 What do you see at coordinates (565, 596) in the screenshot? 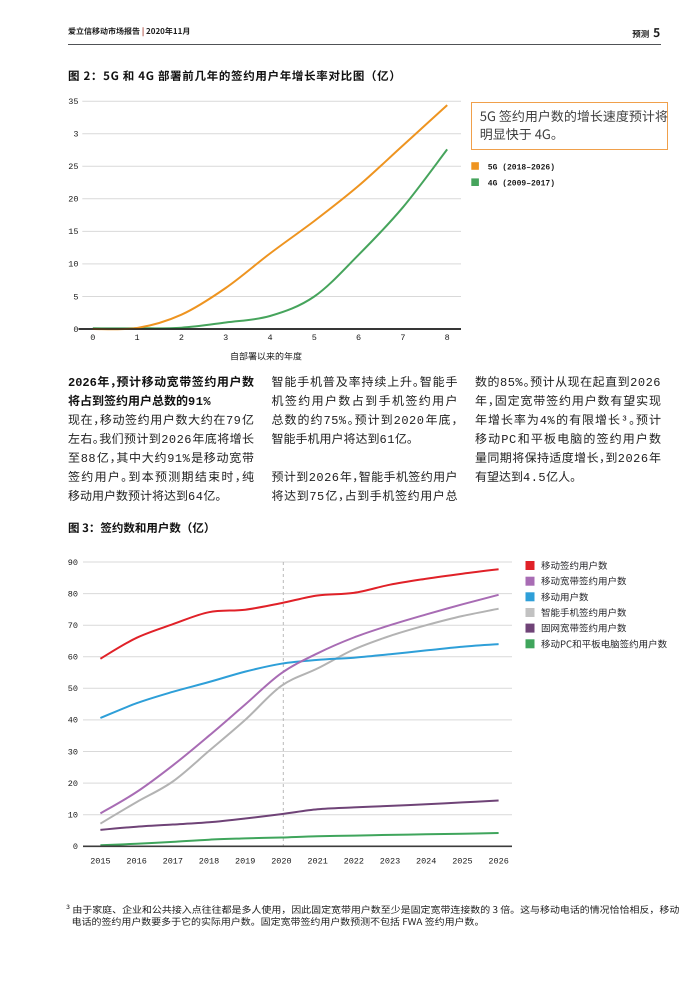
I see `svg-text: 移动用户数` at bounding box center [565, 596].